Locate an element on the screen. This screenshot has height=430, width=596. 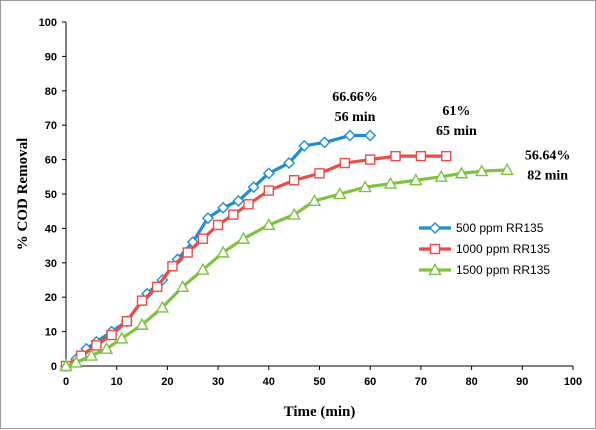
y-tick-label: 70 is located at coordinates (51, 126).